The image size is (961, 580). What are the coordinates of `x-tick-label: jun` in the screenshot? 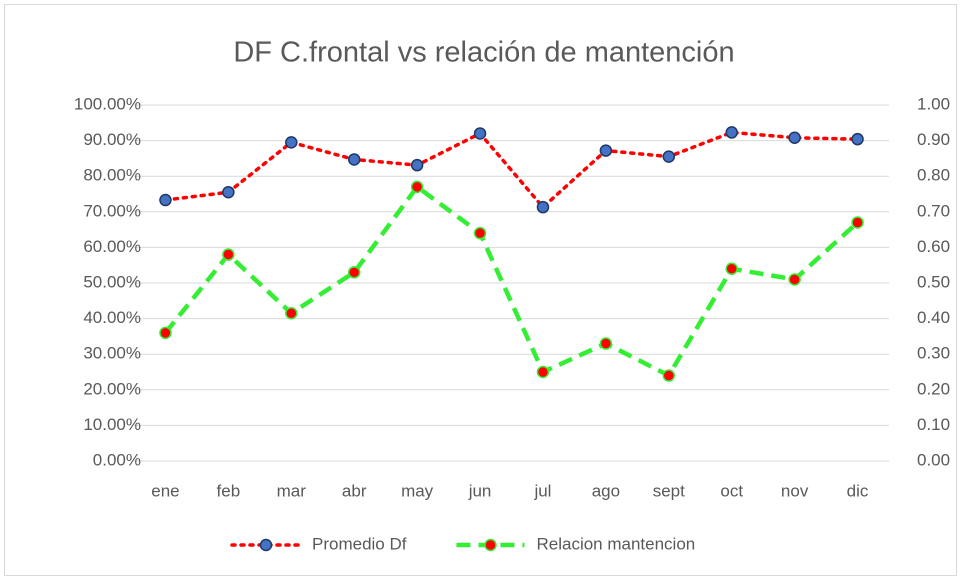 It's located at (480, 490).